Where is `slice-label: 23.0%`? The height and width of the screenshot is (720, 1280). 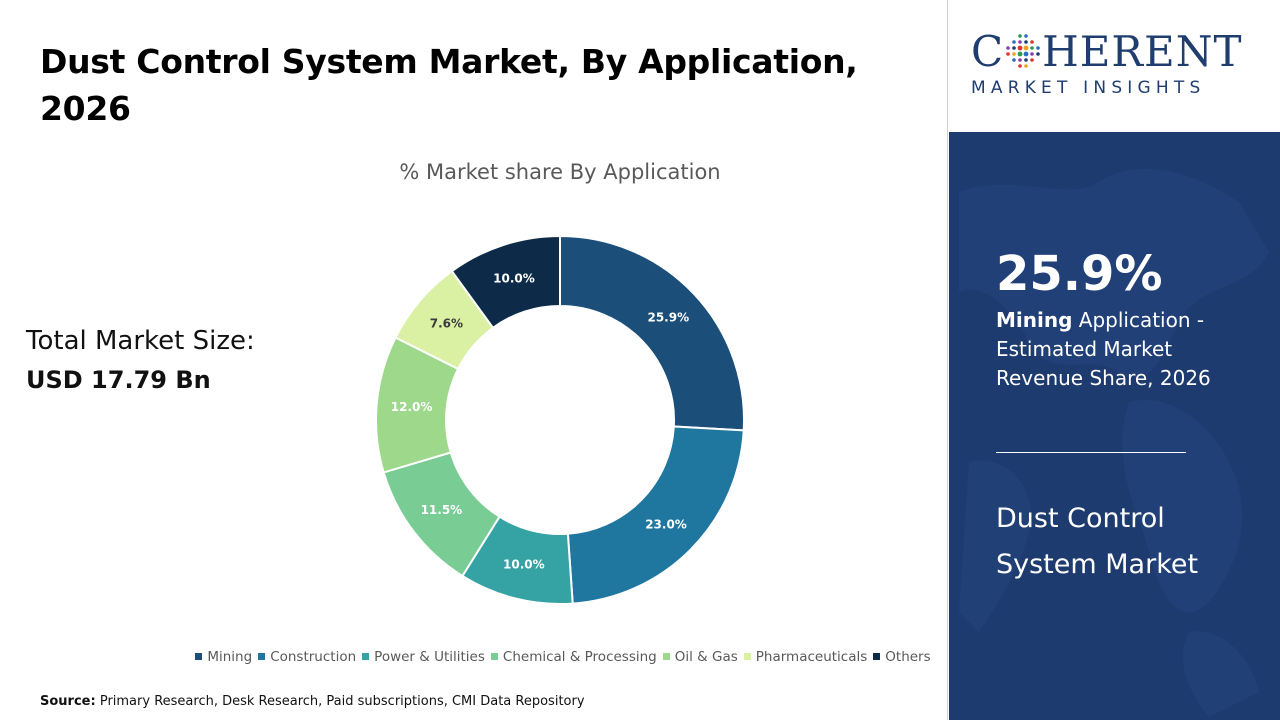
slice-label: 23.0% is located at coordinates (666, 525).